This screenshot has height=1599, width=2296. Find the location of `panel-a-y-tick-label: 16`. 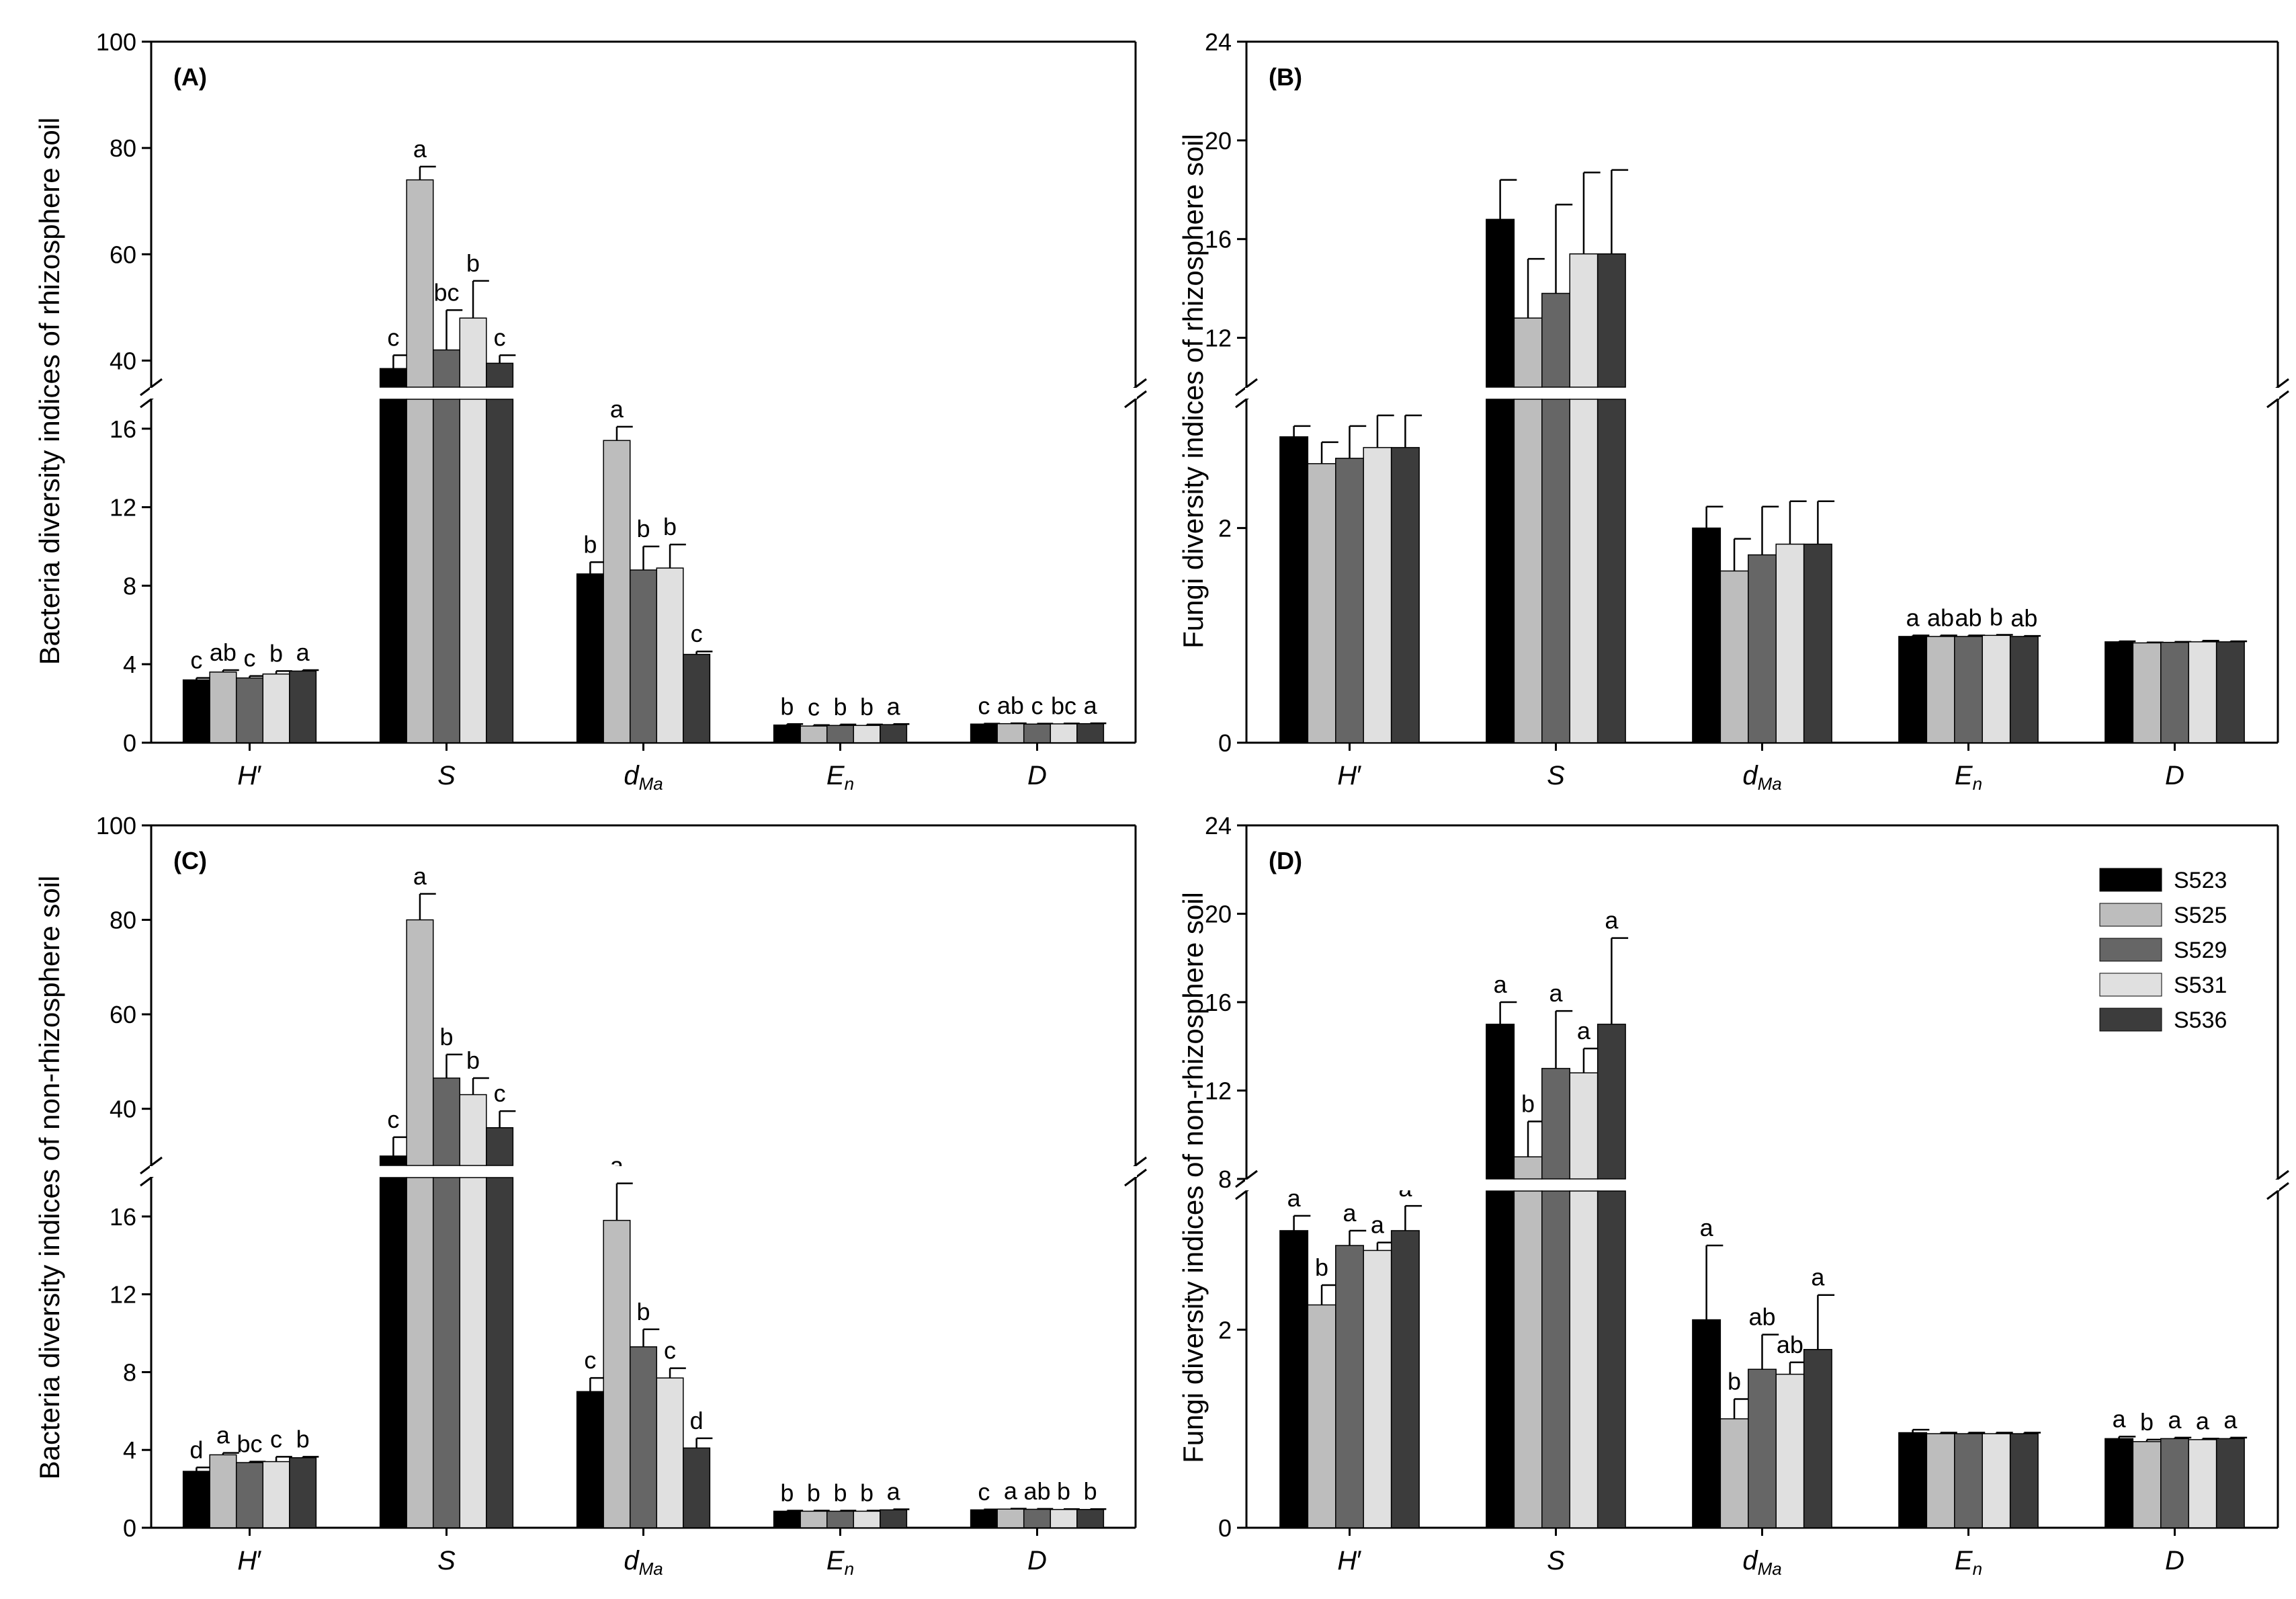

panel-a-y-tick-label: 16 is located at coordinates (123, 429).